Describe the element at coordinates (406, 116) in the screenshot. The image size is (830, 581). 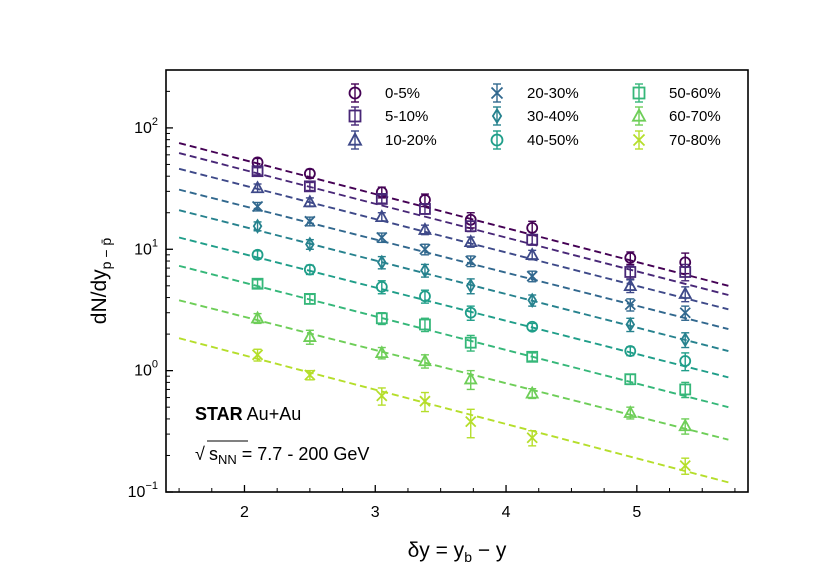
I see `legend-label: 5-10%` at that location.